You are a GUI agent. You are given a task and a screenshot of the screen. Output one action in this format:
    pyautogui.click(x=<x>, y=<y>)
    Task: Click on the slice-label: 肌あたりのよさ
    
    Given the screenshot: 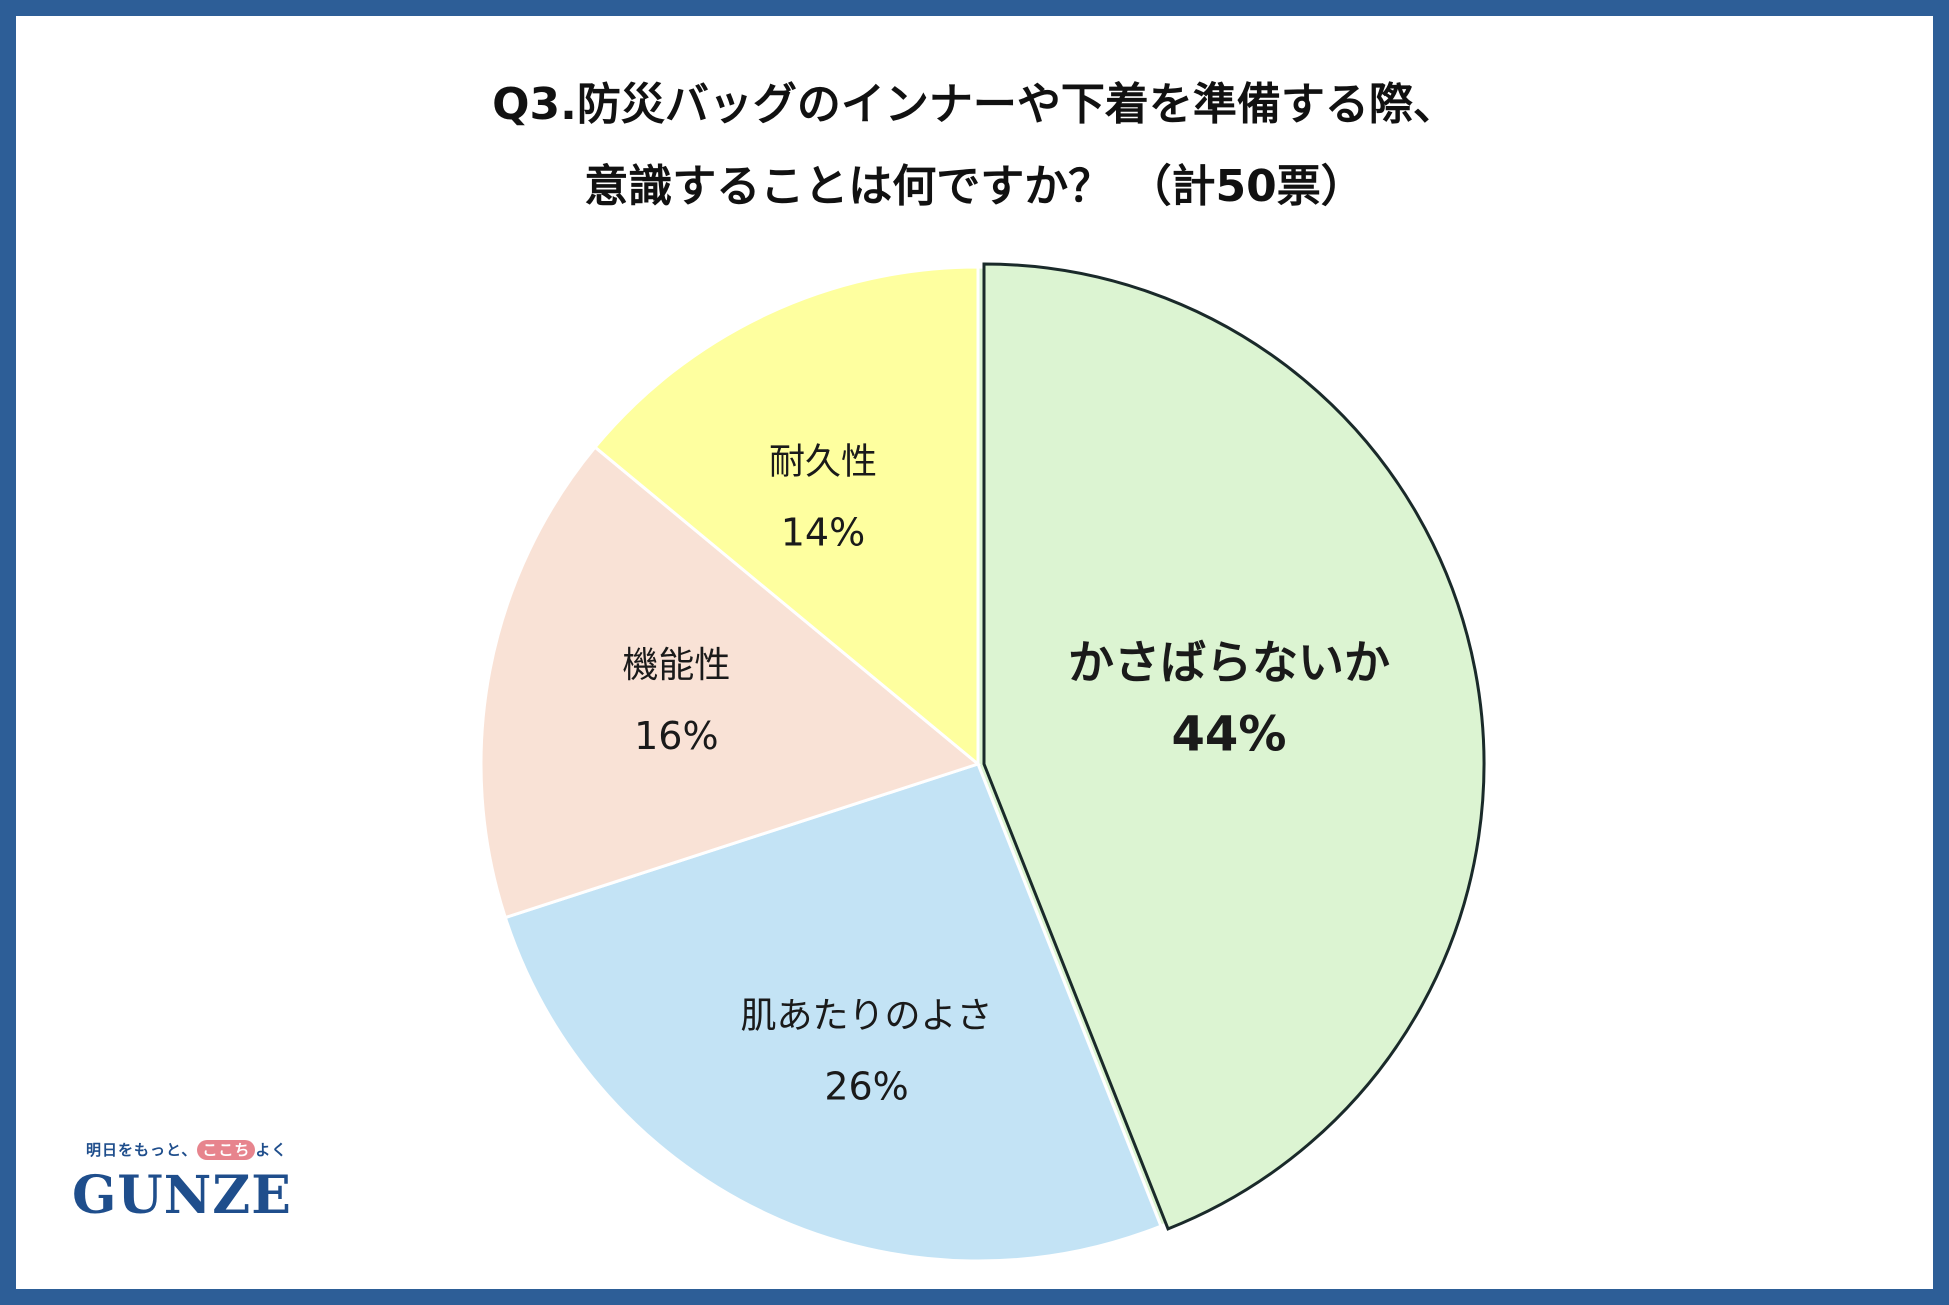 What is the action you would take?
    pyautogui.click(x=867, y=1015)
    